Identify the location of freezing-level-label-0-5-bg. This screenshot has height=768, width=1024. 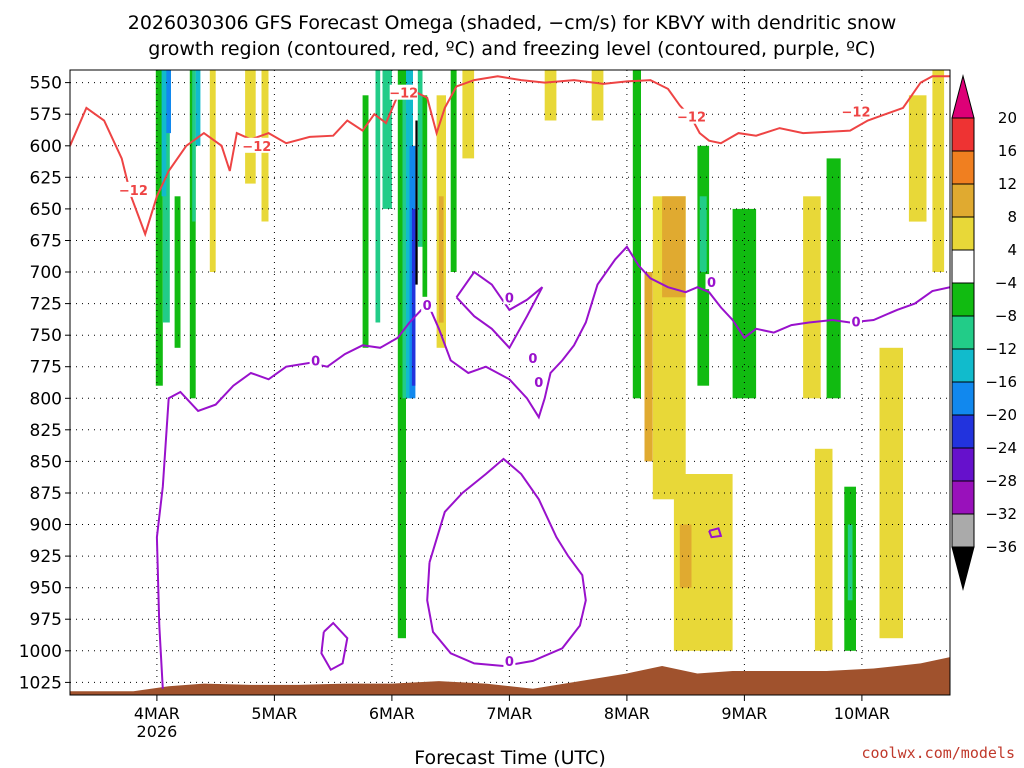
(856, 321).